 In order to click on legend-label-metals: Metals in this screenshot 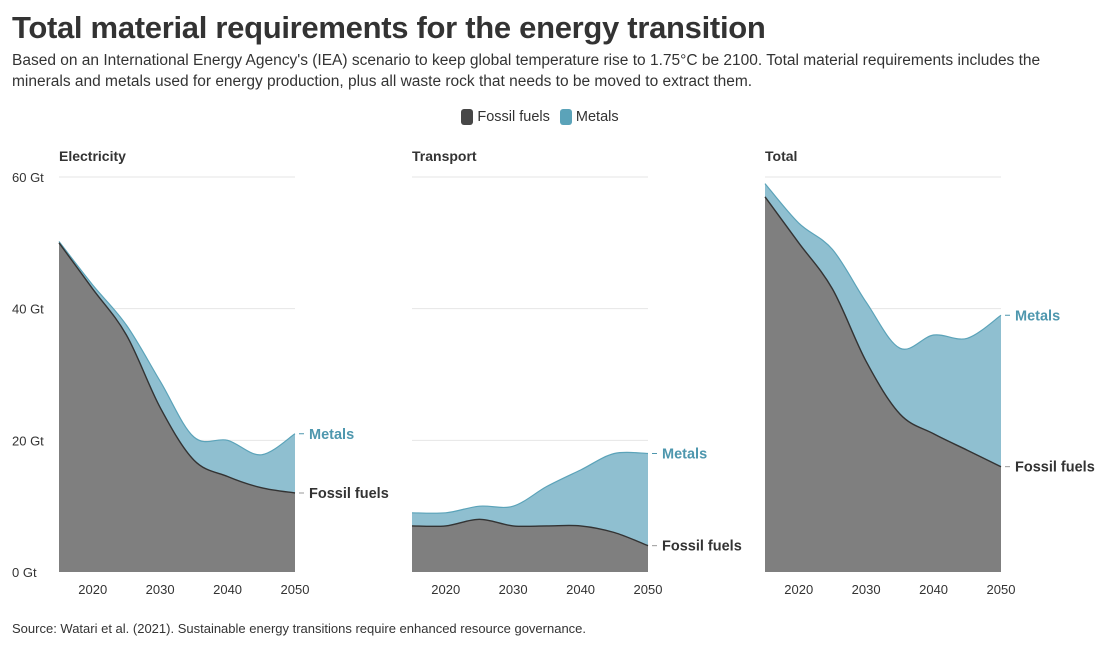, I will do `click(597, 117)`.